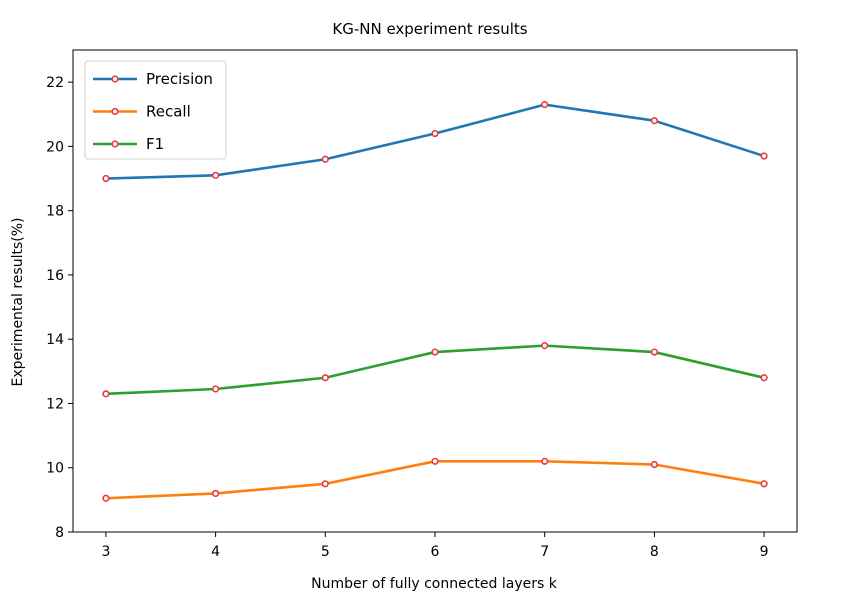 Image resolution: width=843 pixels, height=602 pixels. I want to click on chart-title: KG-NN experiment results, so click(429, 29).